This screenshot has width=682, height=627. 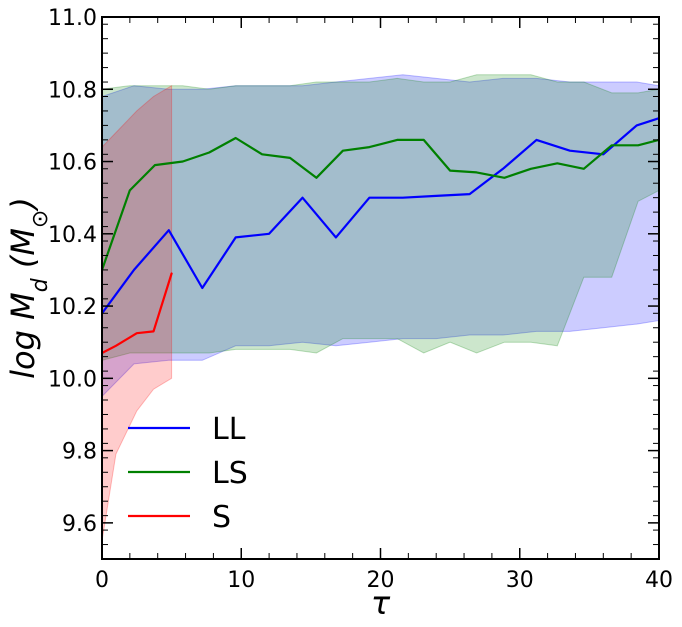 I want to click on legend-label-s: S, so click(x=221, y=517).